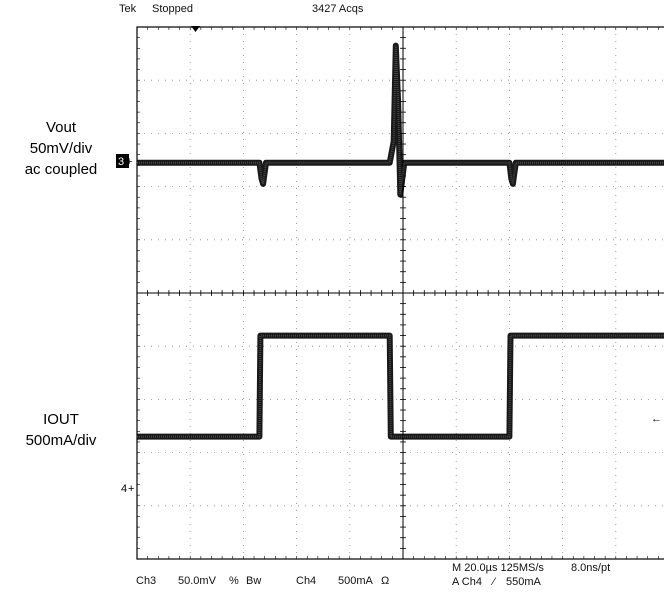  I want to click on ch3-bandwidth-limit: Bw, so click(253, 581).